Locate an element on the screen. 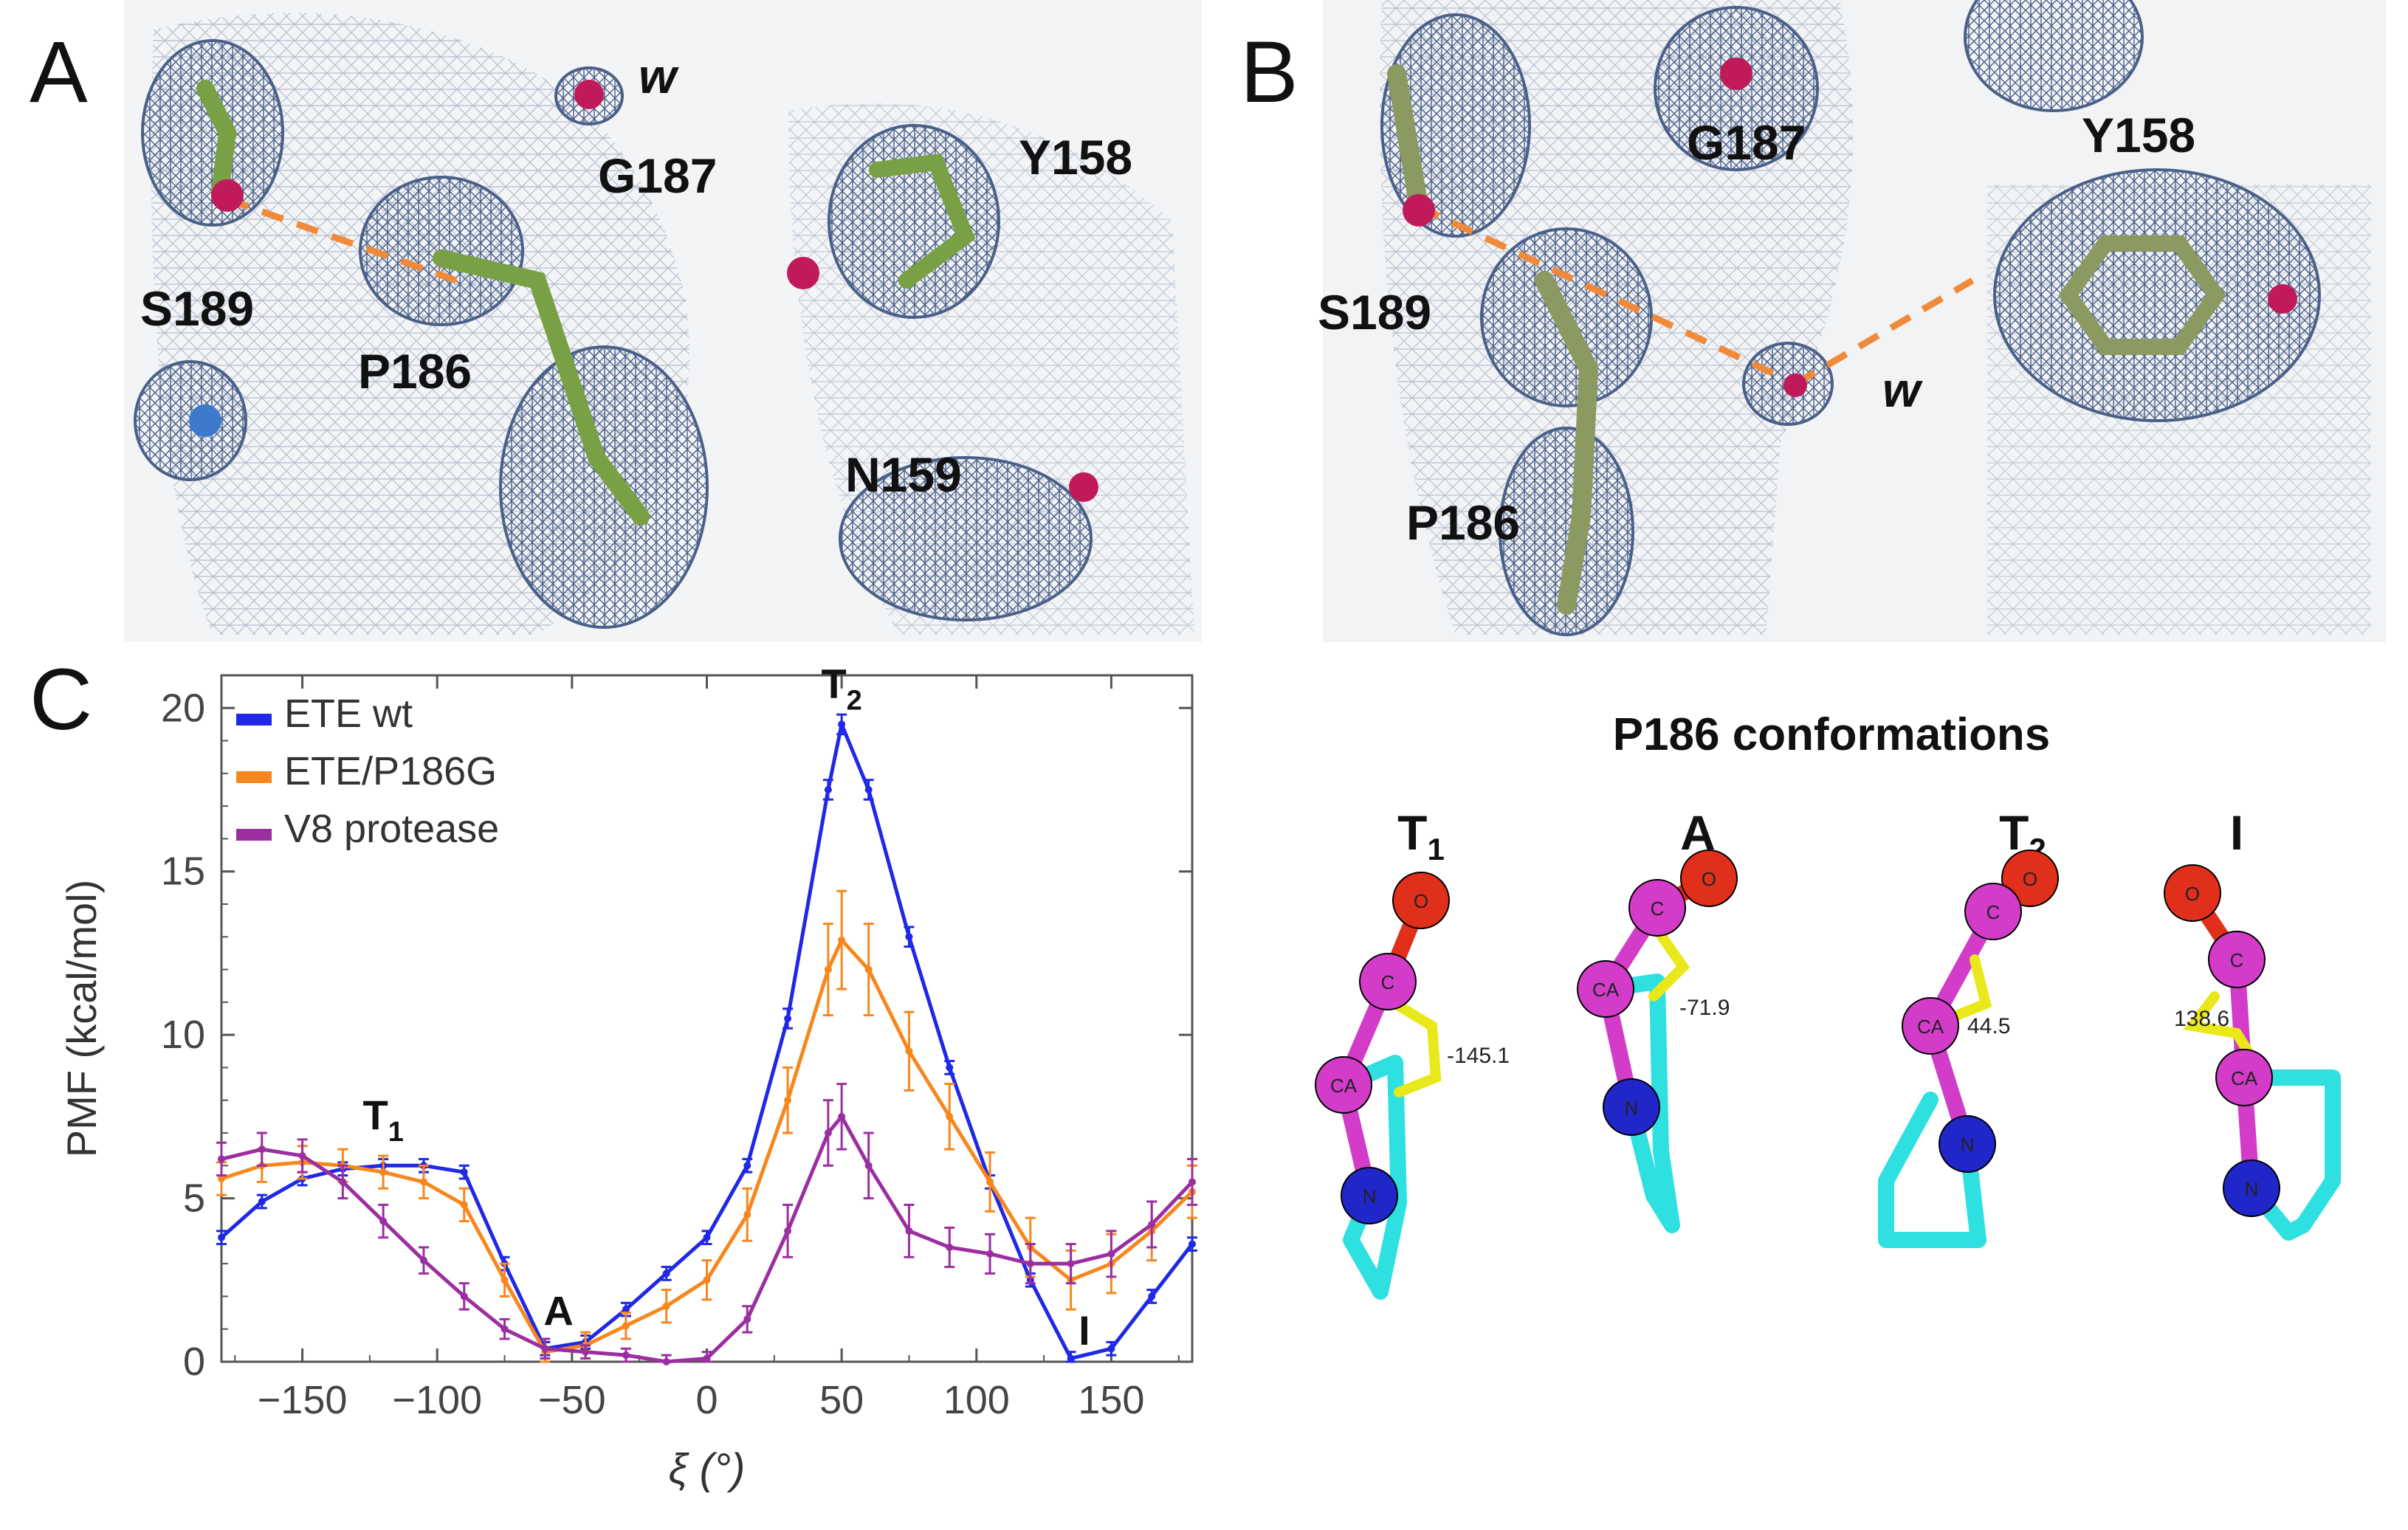  state-annotation: A is located at coordinates (558, 1311).